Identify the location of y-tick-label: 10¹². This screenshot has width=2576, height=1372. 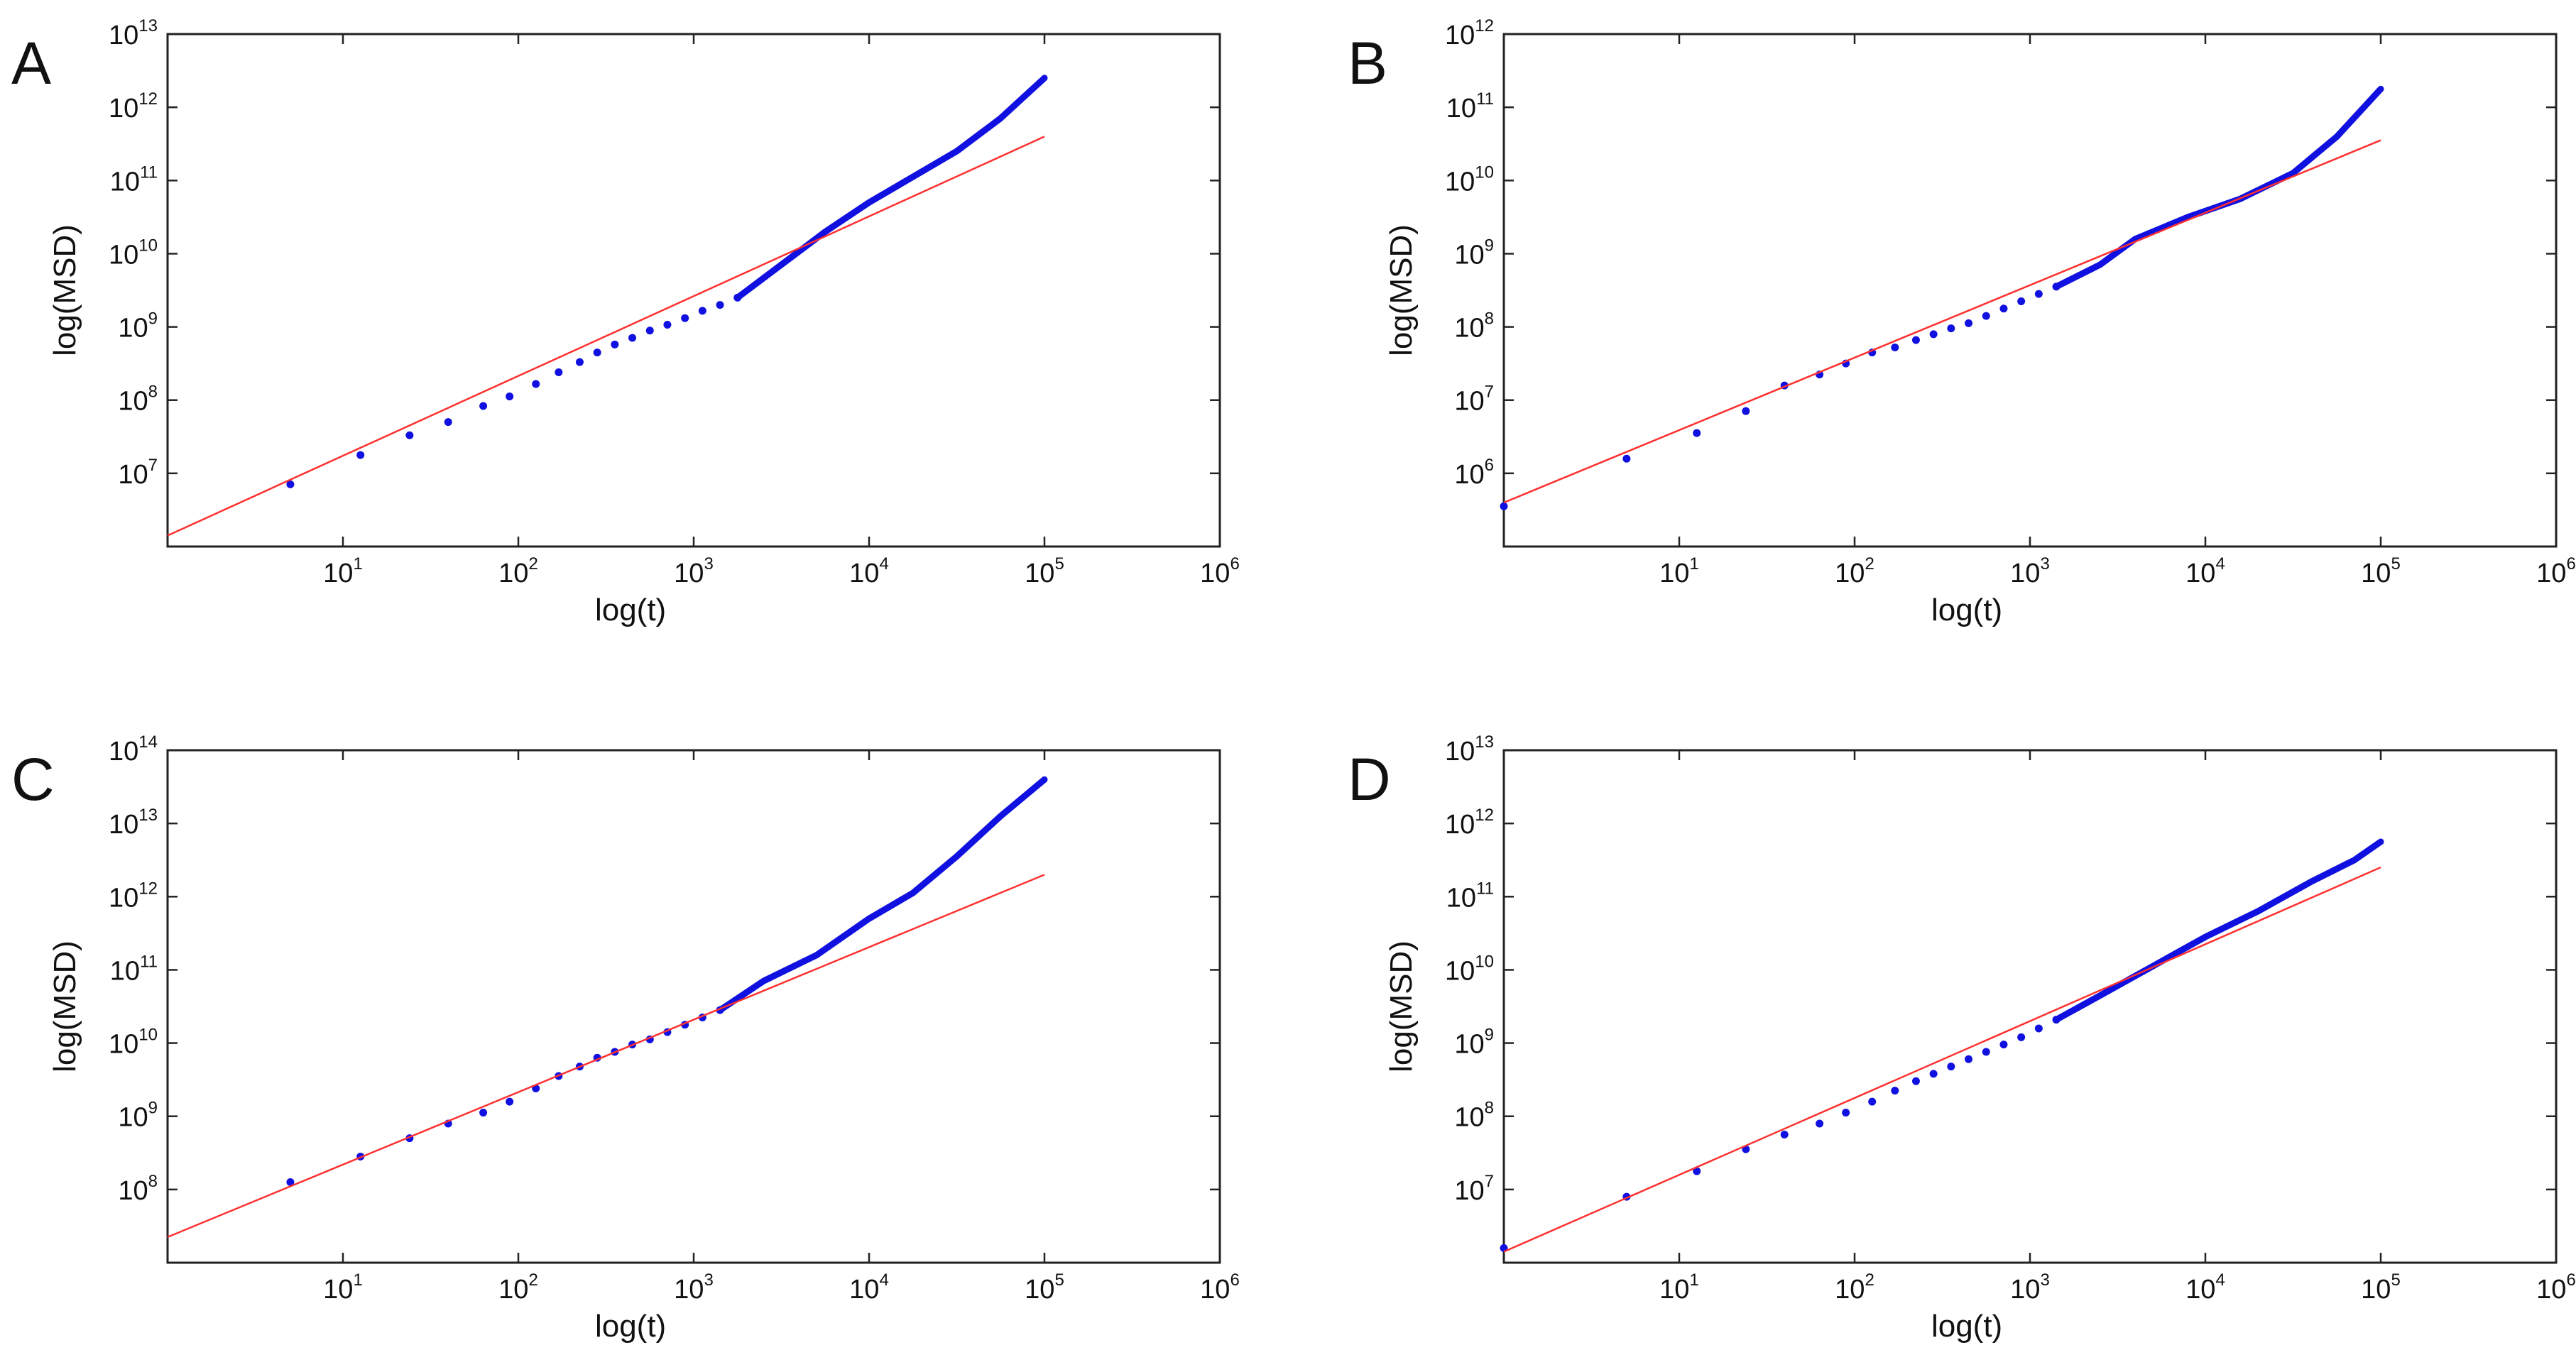
(133, 896).